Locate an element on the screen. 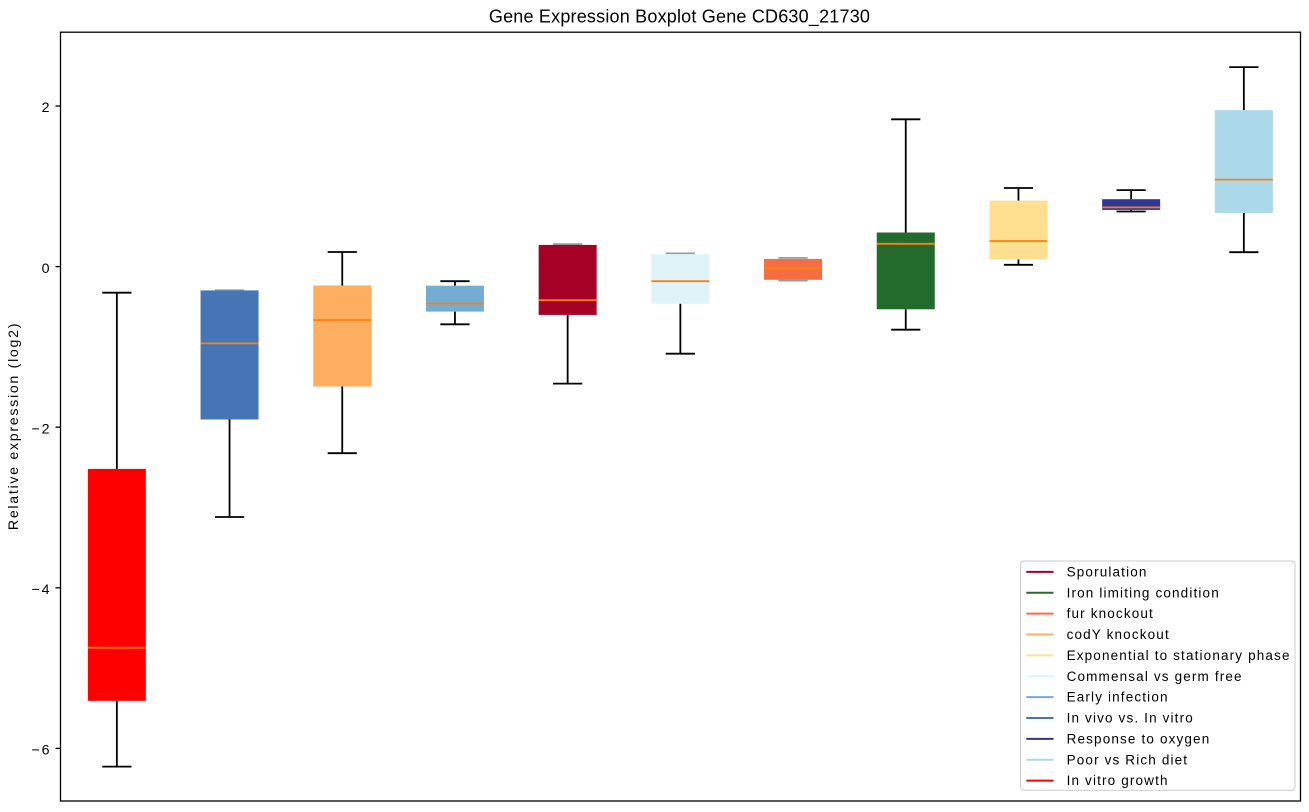 This screenshot has height=812, width=1309. svg-text:Gene Expression Boxplot Gene C: Gene Expression Boxplot Gene CD630_21730 is located at coordinates (679, 17).